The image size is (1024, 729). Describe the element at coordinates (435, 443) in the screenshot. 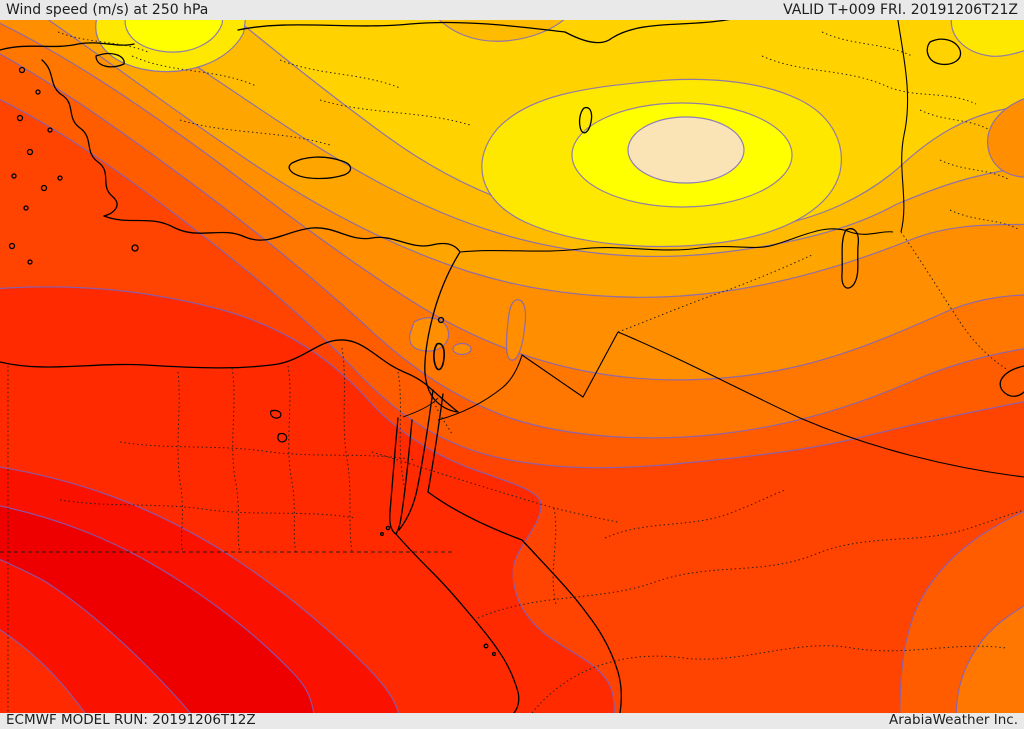

I see `gulf-of-aqaba-east` at that location.